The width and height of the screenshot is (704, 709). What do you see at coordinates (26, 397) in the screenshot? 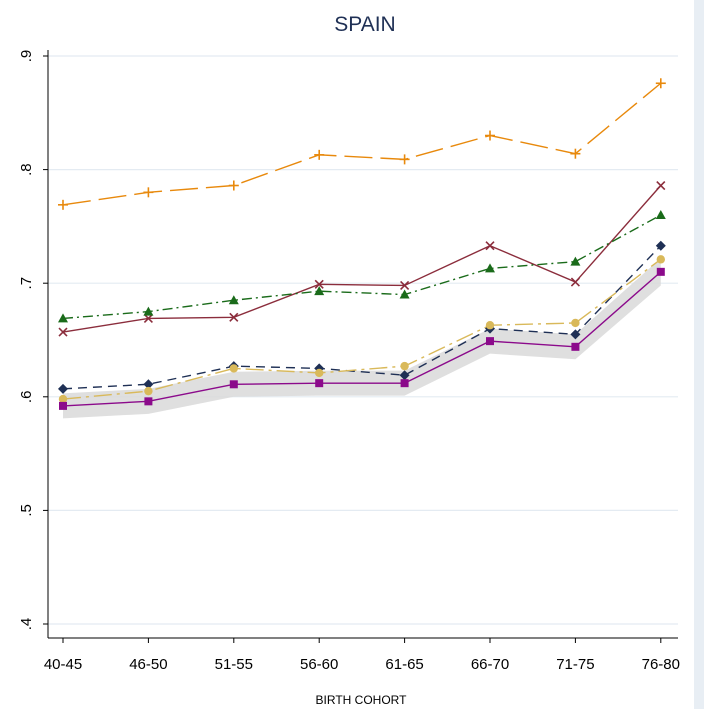
I see `y-tick-label: .6` at bounding box center [26, 397].